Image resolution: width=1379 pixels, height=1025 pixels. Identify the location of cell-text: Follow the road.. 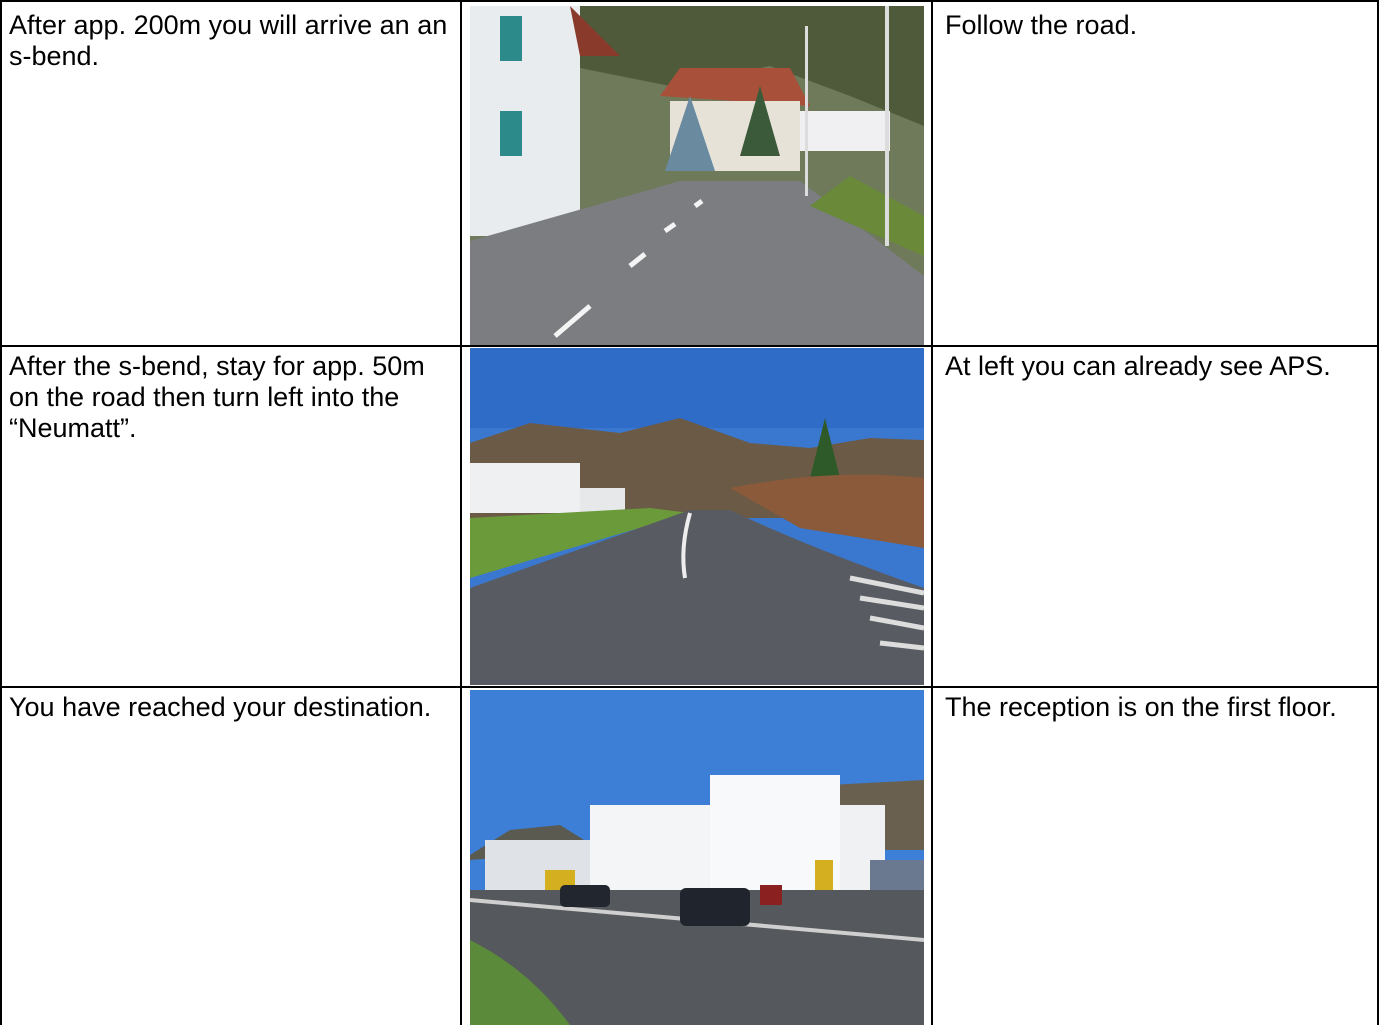
(1041, 25).